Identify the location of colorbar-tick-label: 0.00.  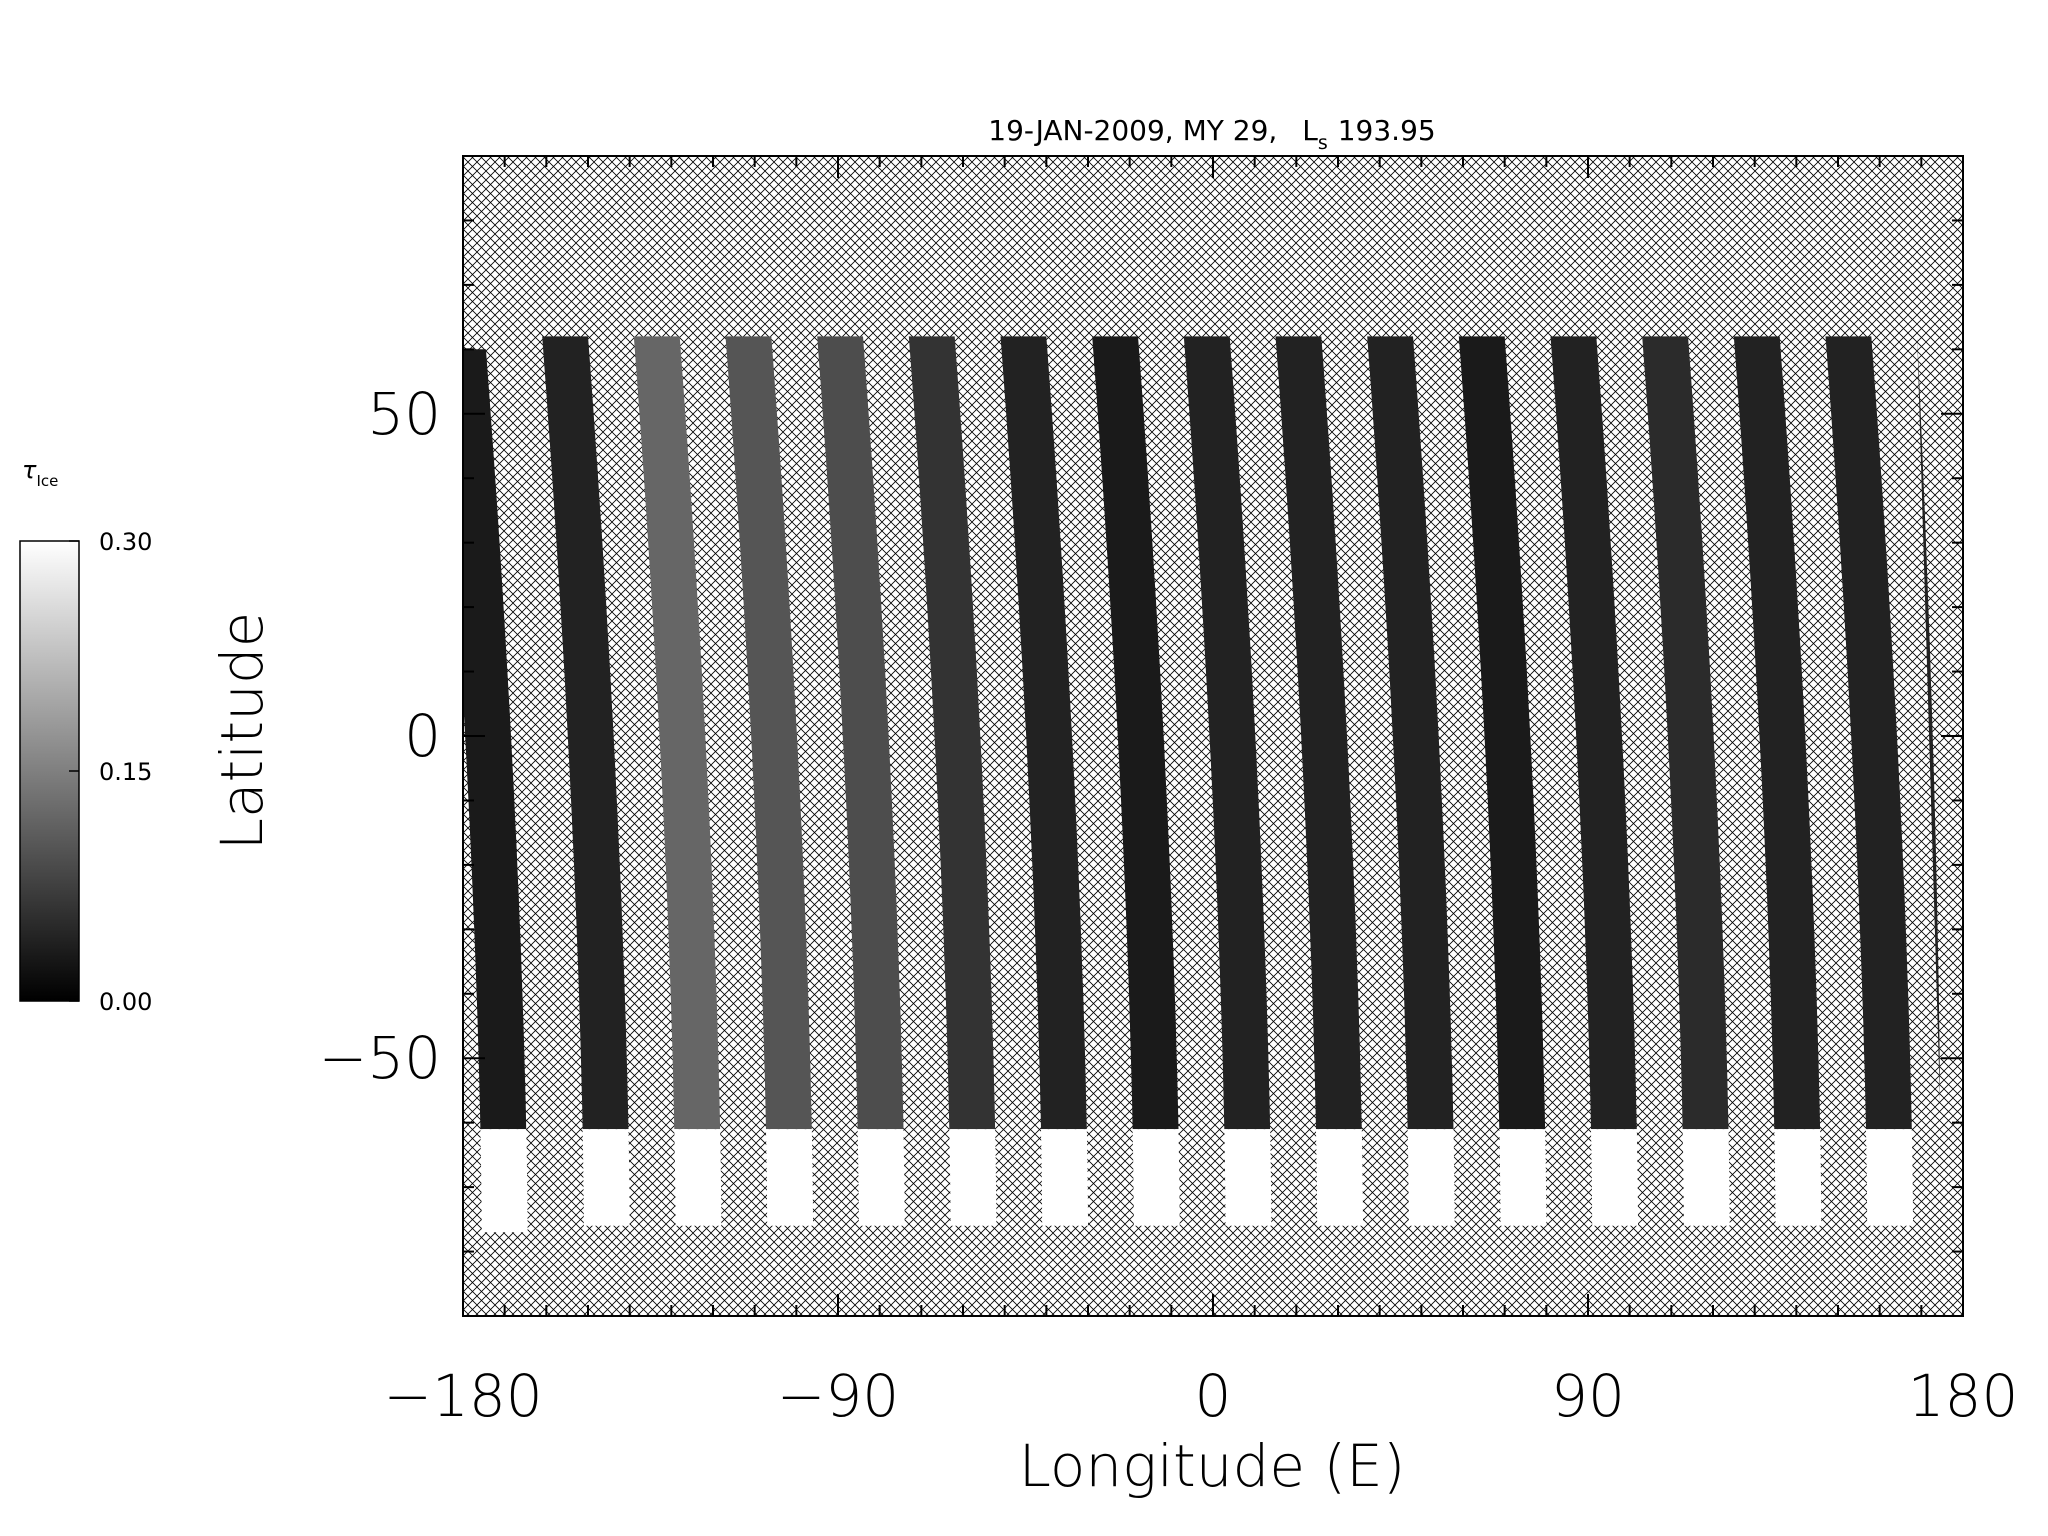
(125, 1002).